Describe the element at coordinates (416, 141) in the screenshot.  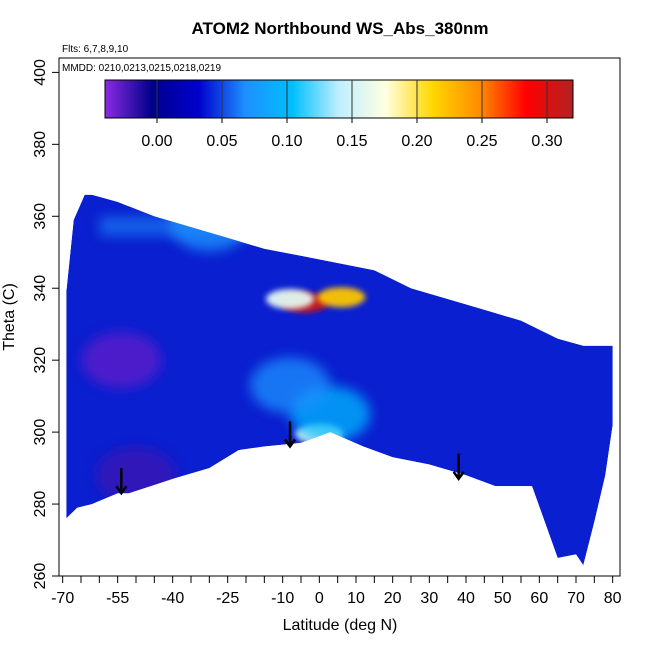
I see `colorbar-tick-label: 0.20` at that location.